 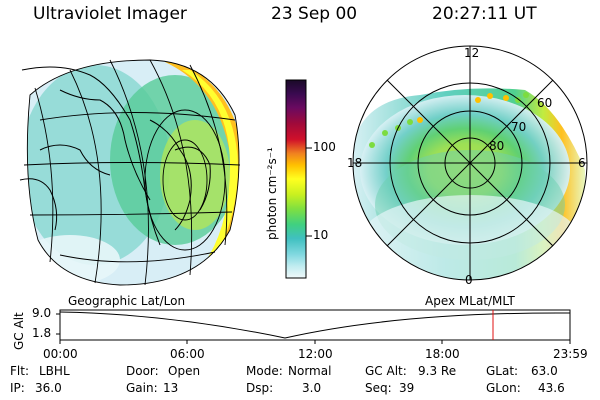 I want to click on xtick-2359: 23:59, so click(x=570, y=354).